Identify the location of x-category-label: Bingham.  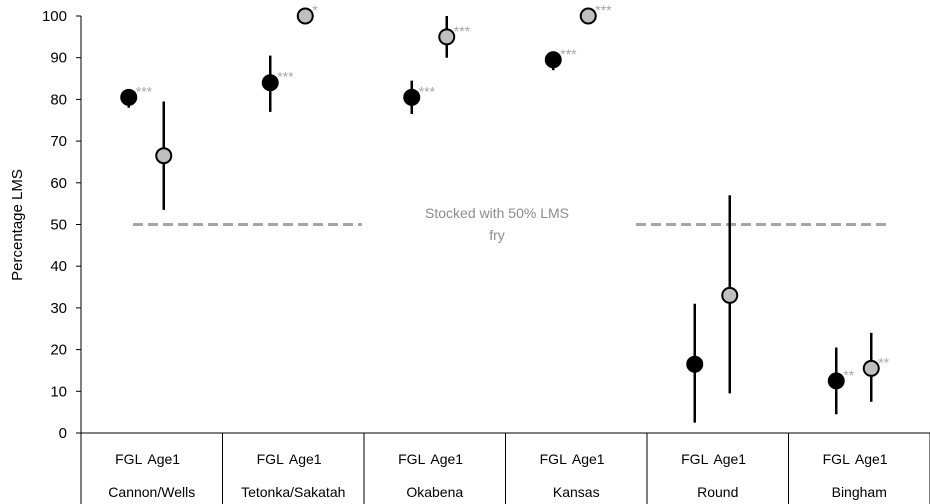
(859, 492).